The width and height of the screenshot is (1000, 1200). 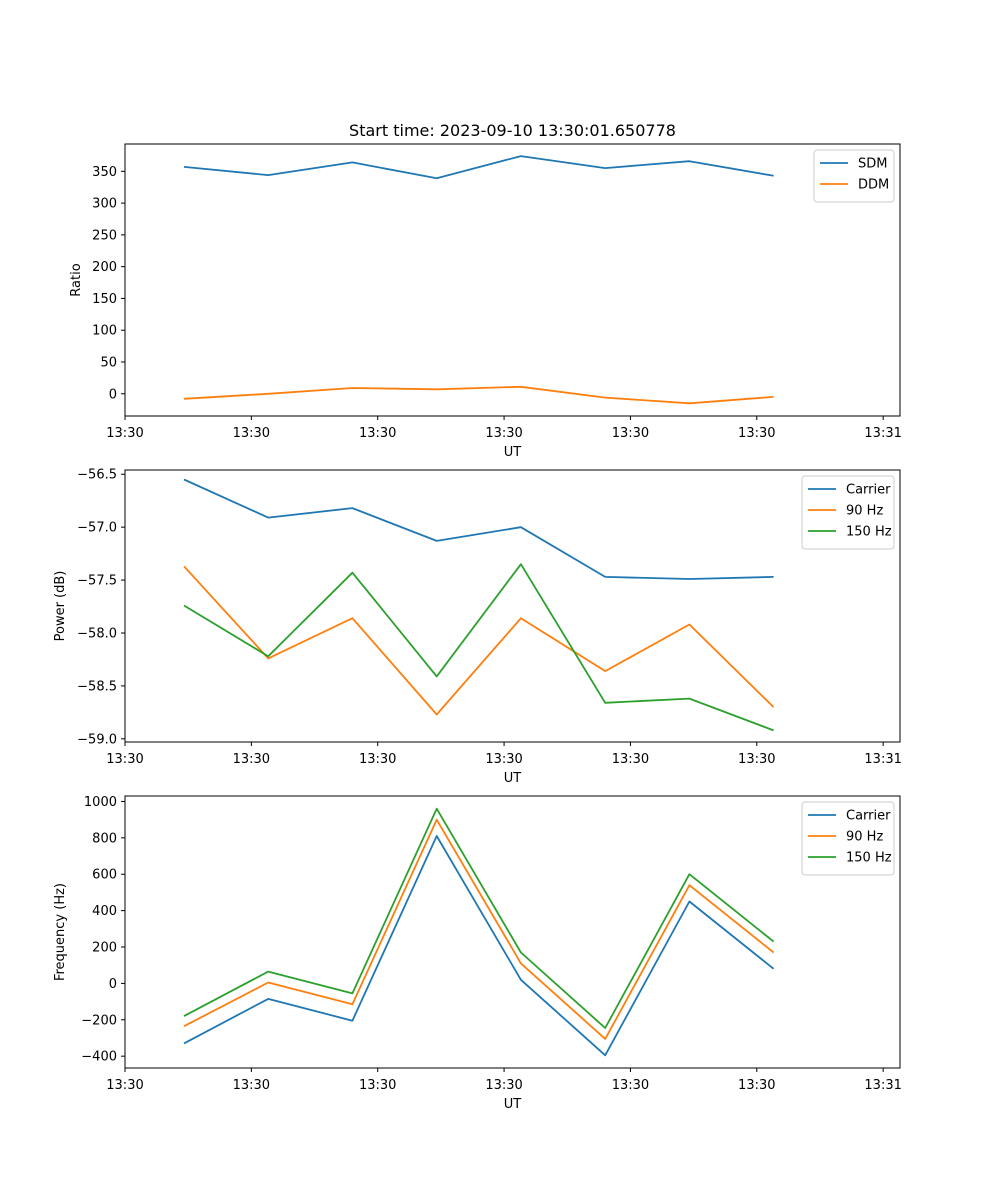 What do you see at coordinates (104, 875) in the screenshot?
I see `y-tick-label: 600` at bounding box center [104, 875].